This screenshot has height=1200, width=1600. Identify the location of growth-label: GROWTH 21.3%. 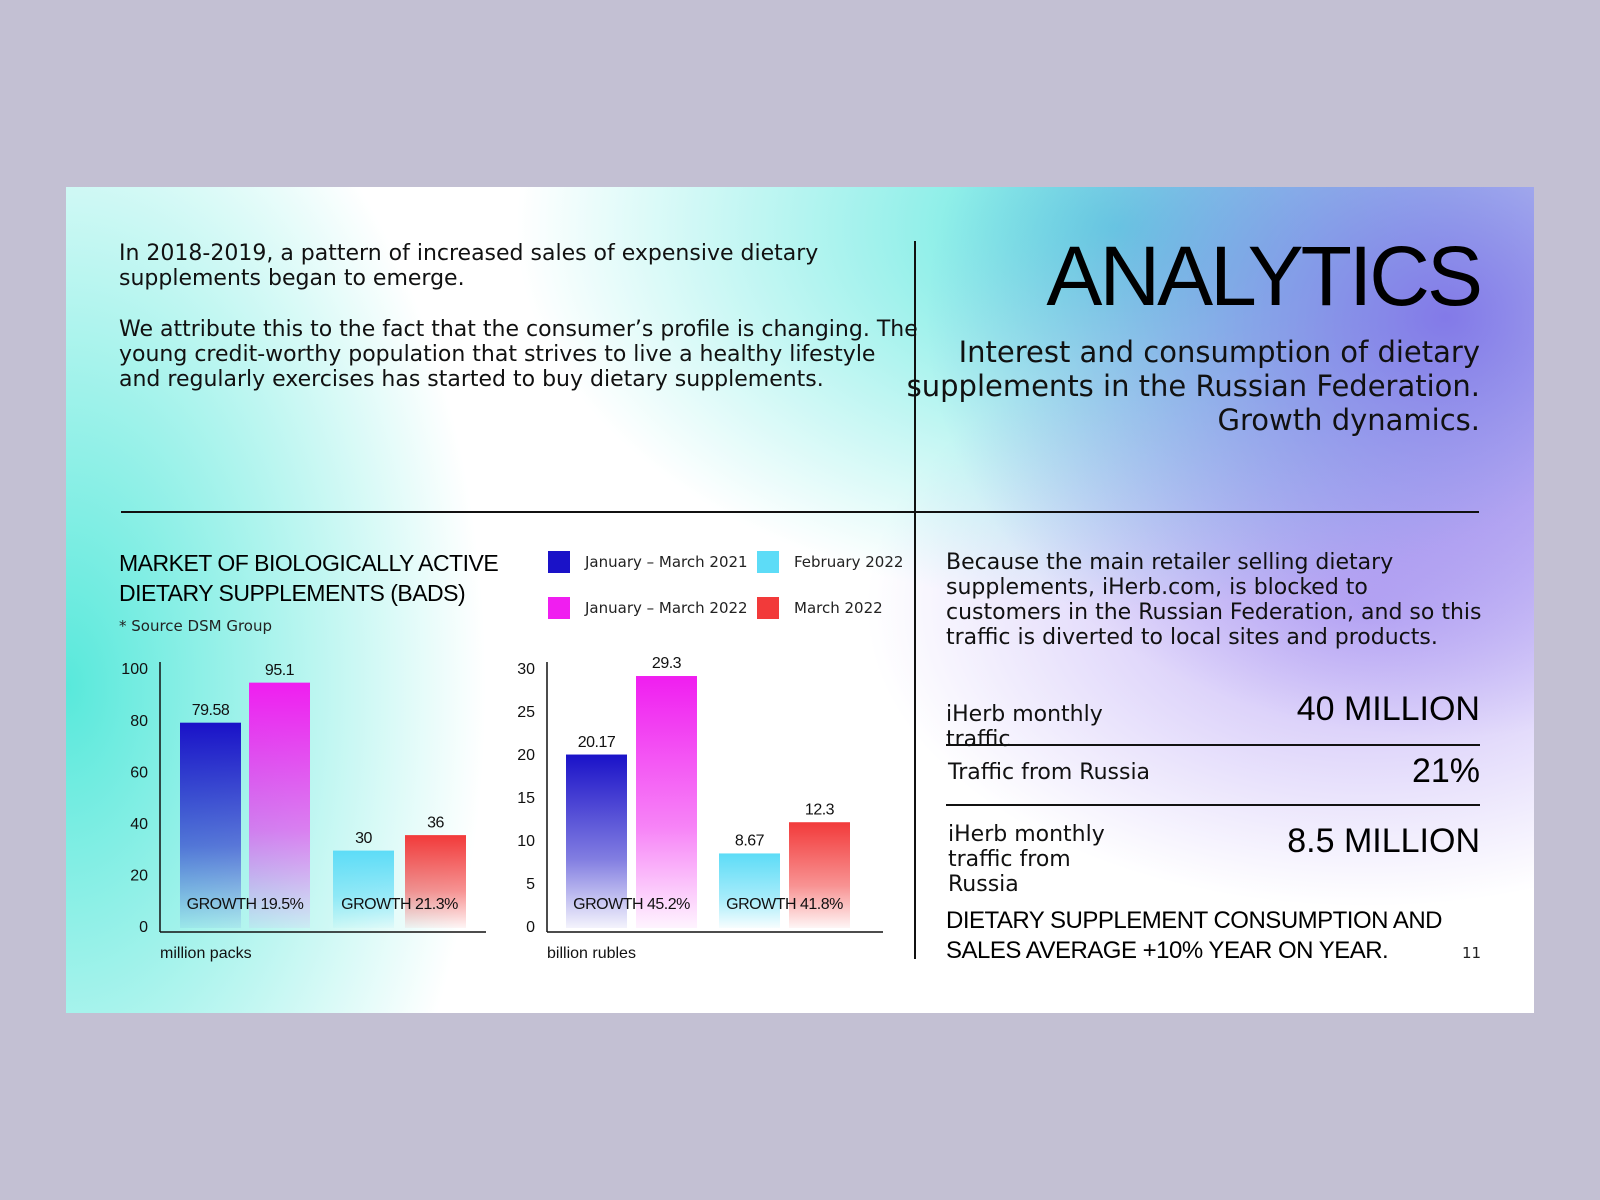
(399, 904).